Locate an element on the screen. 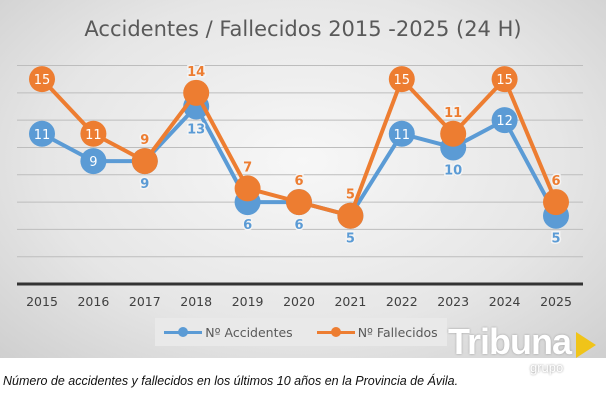 The height and width of the screenshot is (400, 606). legend-swatch-fallecidos is located at coordinates (335, 332).